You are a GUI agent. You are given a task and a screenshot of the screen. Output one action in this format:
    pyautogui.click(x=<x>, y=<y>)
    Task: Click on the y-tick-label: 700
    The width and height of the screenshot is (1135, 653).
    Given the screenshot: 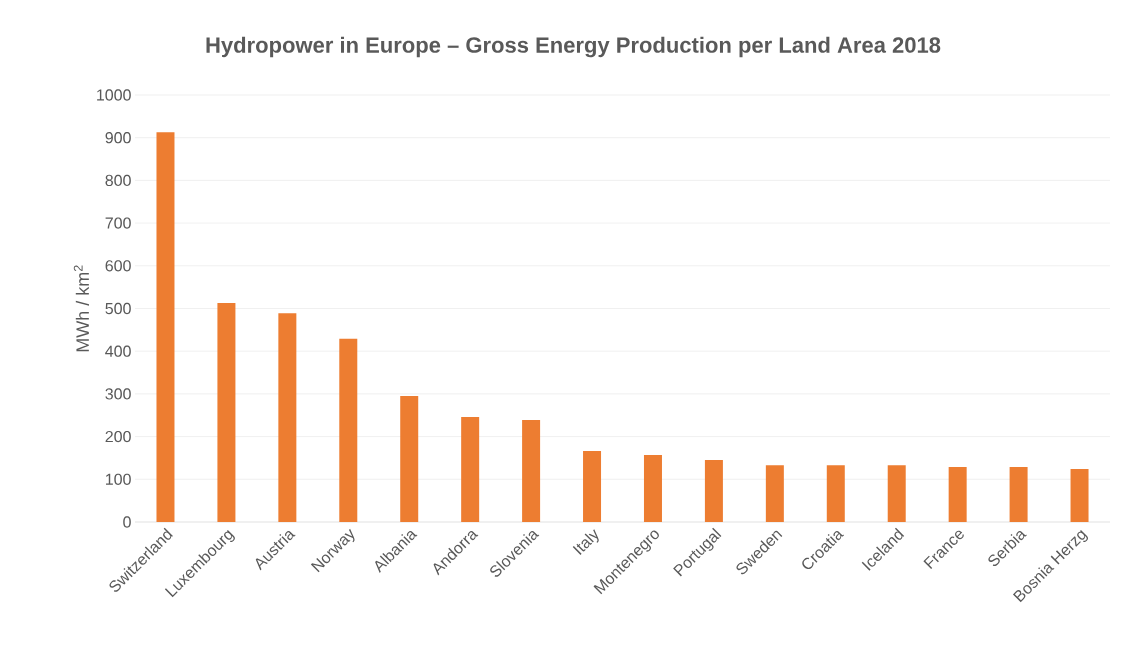 What is the action you would take?
    pyautogui.click(x=118, y=223)
    